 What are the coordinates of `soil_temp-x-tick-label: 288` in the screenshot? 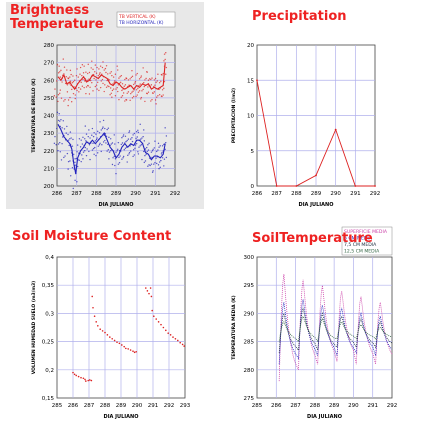 It's located at (315, 406).